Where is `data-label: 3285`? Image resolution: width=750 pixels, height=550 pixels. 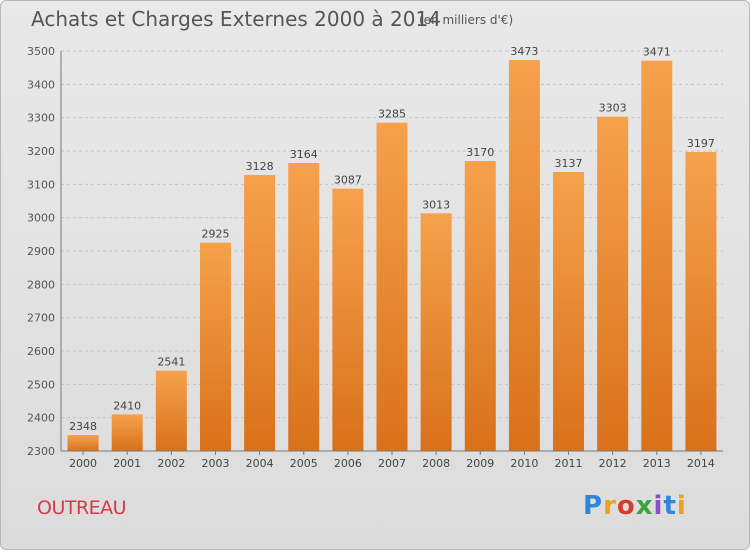
data-label: 3285 is located at coordinates (392, 114).